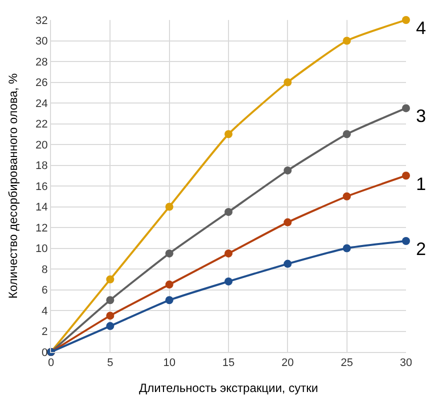 Image resolution: width=446 pixels, height=405 pixels. Describe the element at coordinates (42, 145) in the screenshot. I see `y-tick-label: 20` at that location.